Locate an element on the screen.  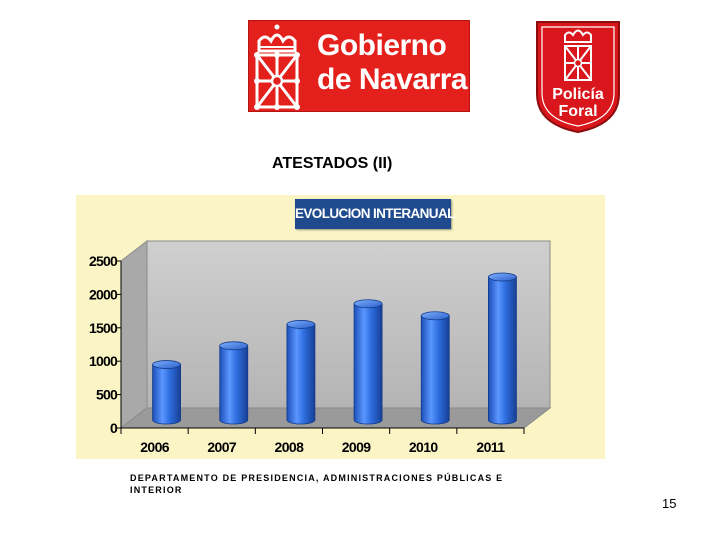
chart-title: EVOLUCION INTERANUAL is located at coordinates (375, 214).